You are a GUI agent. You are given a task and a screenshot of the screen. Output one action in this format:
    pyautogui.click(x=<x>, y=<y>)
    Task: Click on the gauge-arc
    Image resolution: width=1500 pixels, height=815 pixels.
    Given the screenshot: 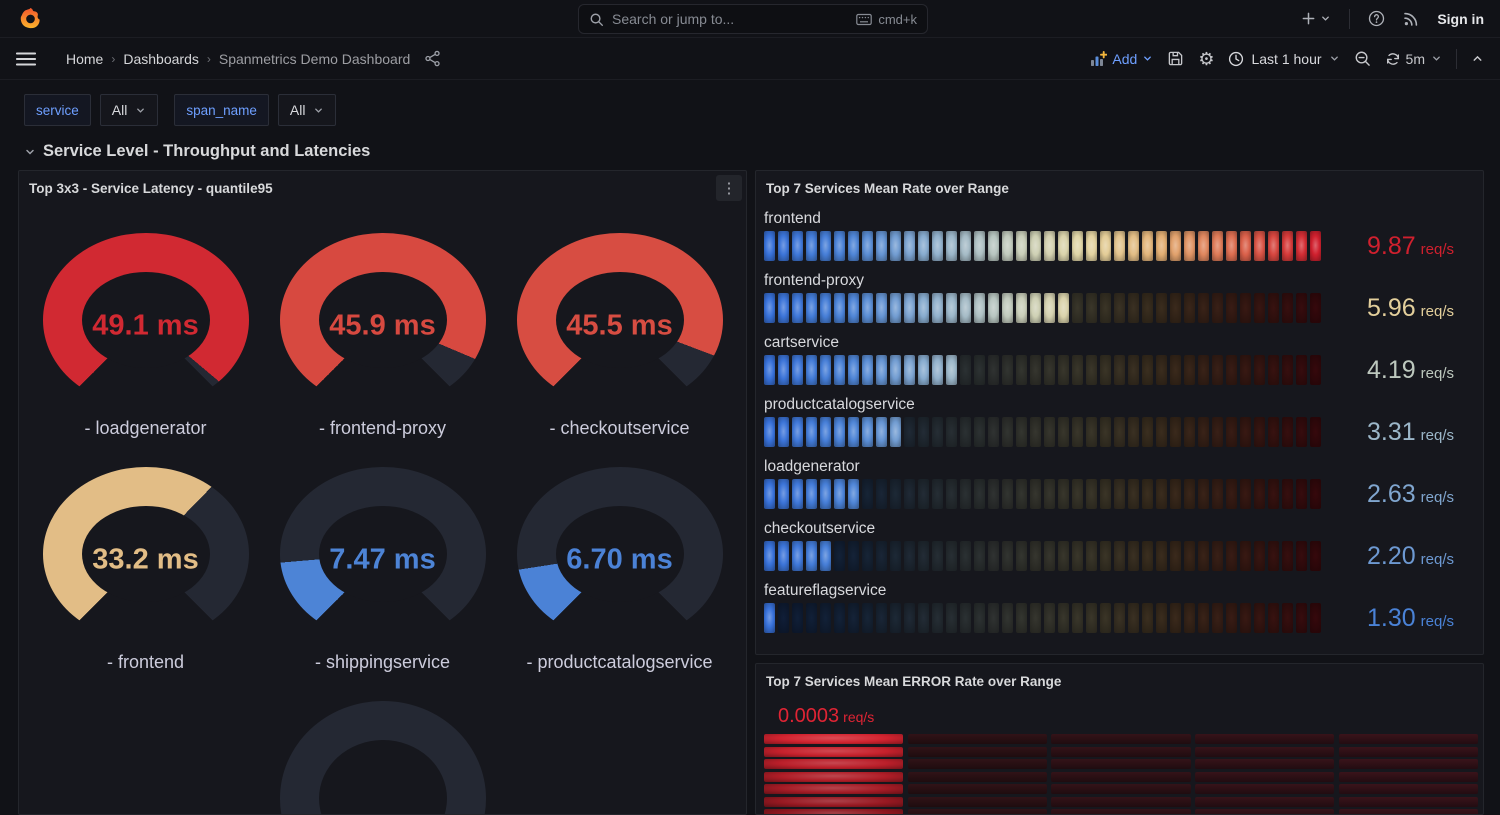 What is the action you would take?
    pyautogui.click(x=382, y=757)
    